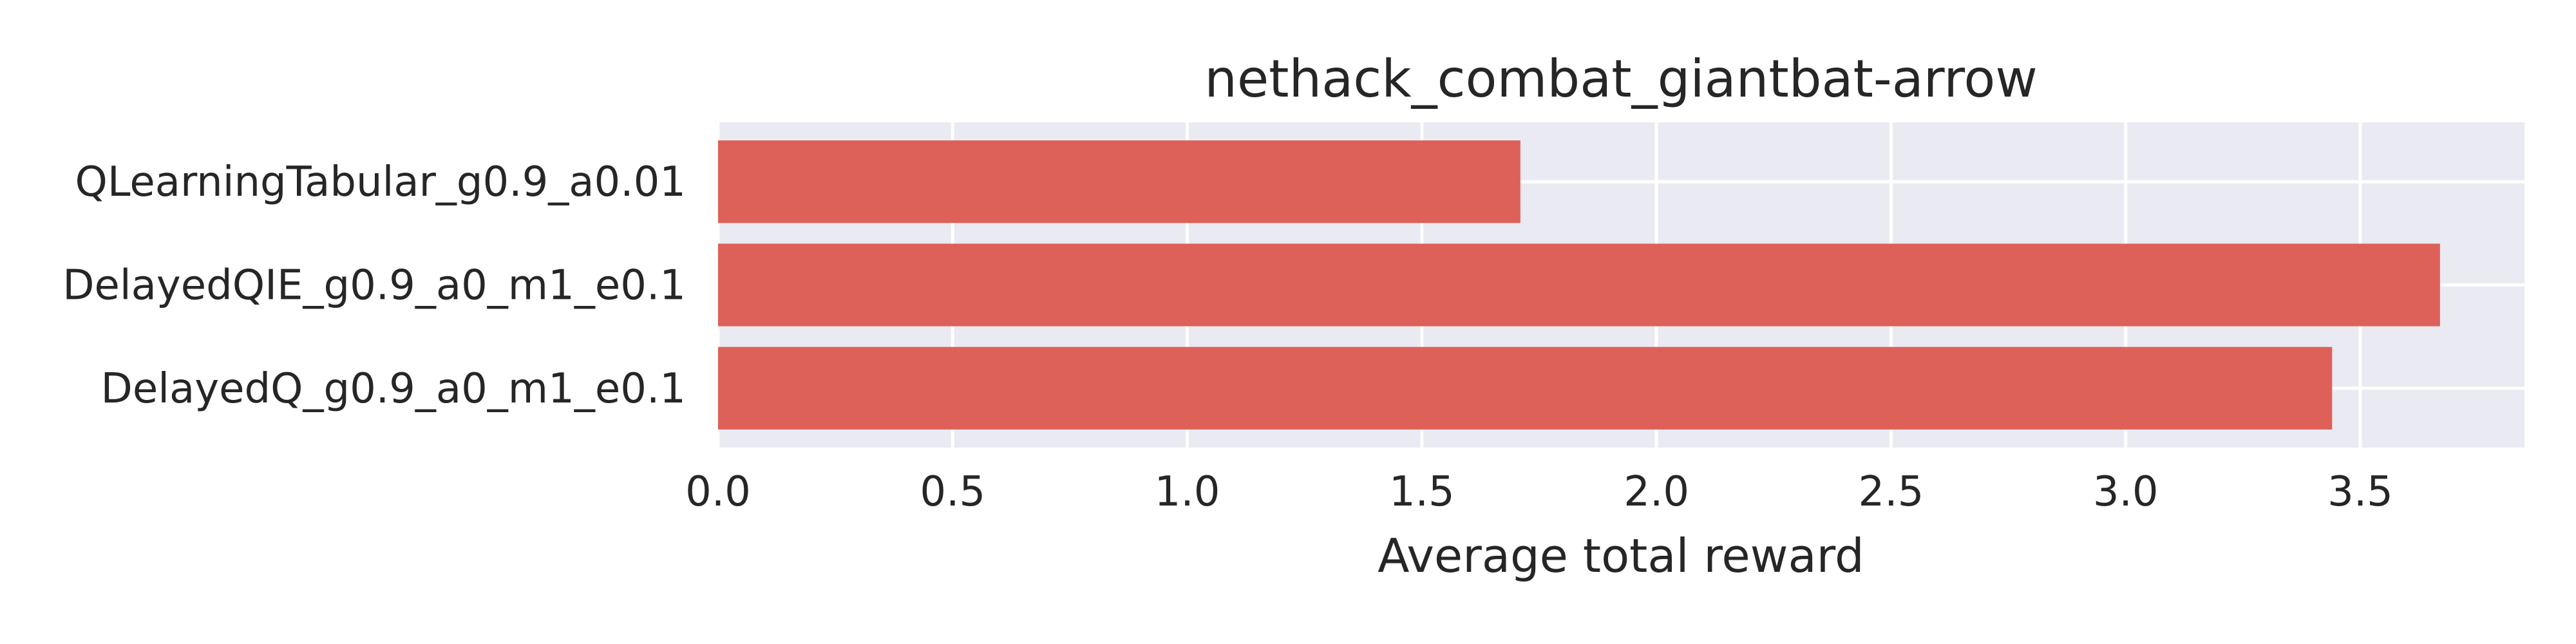 This screenshot has height=644, width=2576. Describe the element at coordinates (1188, 492) in the screenshot. I see `x-tick-label: 1.0` at that location.